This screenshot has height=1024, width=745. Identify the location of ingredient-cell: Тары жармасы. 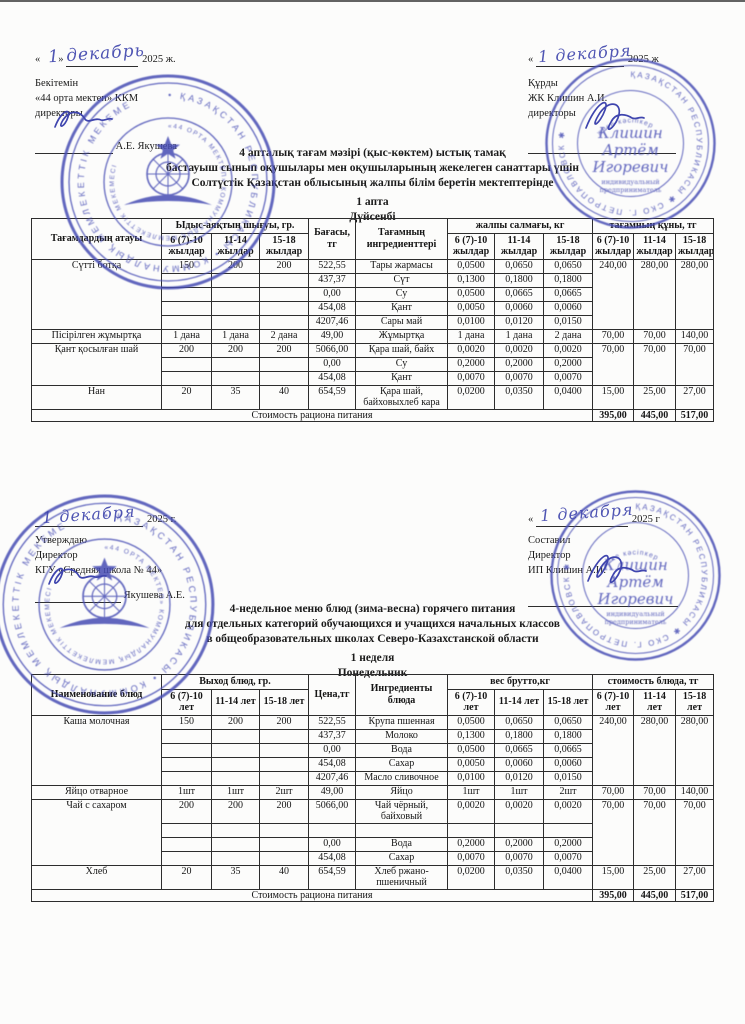
(402, 266).